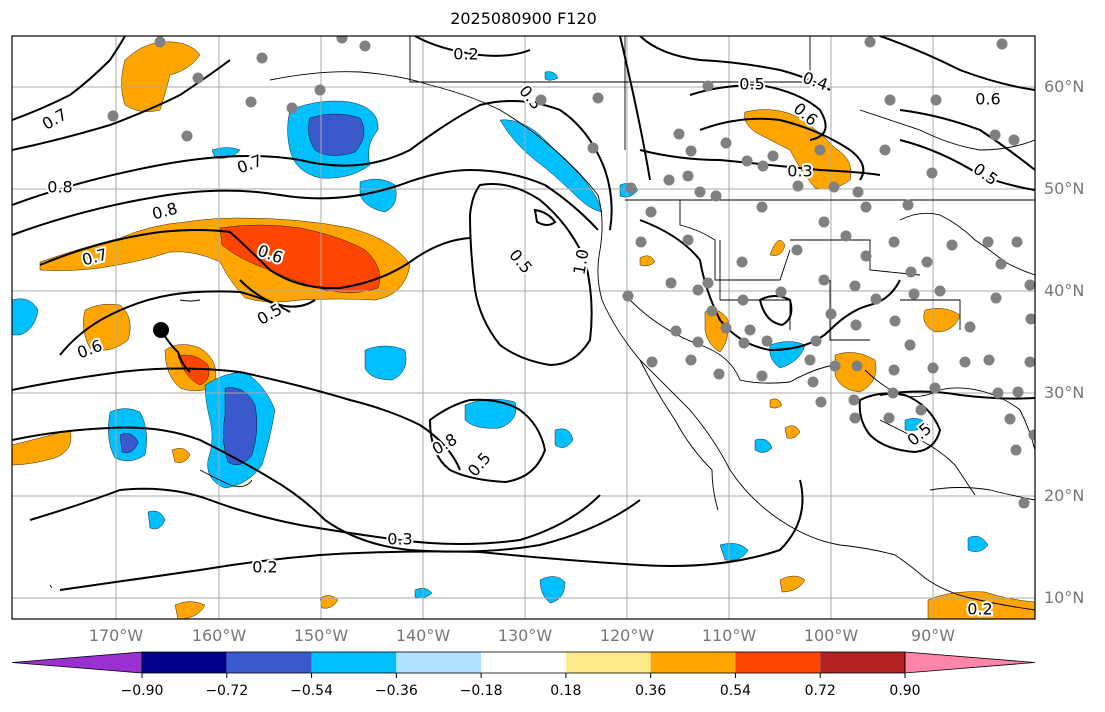 The image size is (1105, 712). Describe the element at coordinates (729, 635) in the screenshot. I see `longitude-label: 110°W` at that location.